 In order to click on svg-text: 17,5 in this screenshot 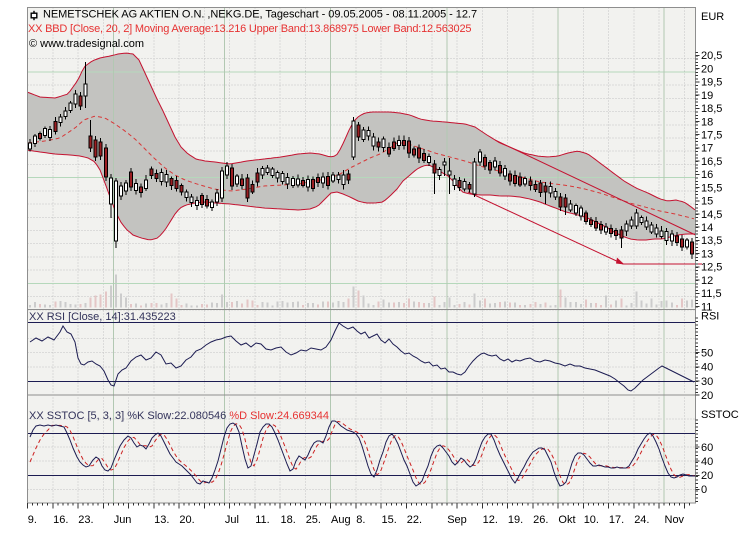, I will do `click(711, 136)`.